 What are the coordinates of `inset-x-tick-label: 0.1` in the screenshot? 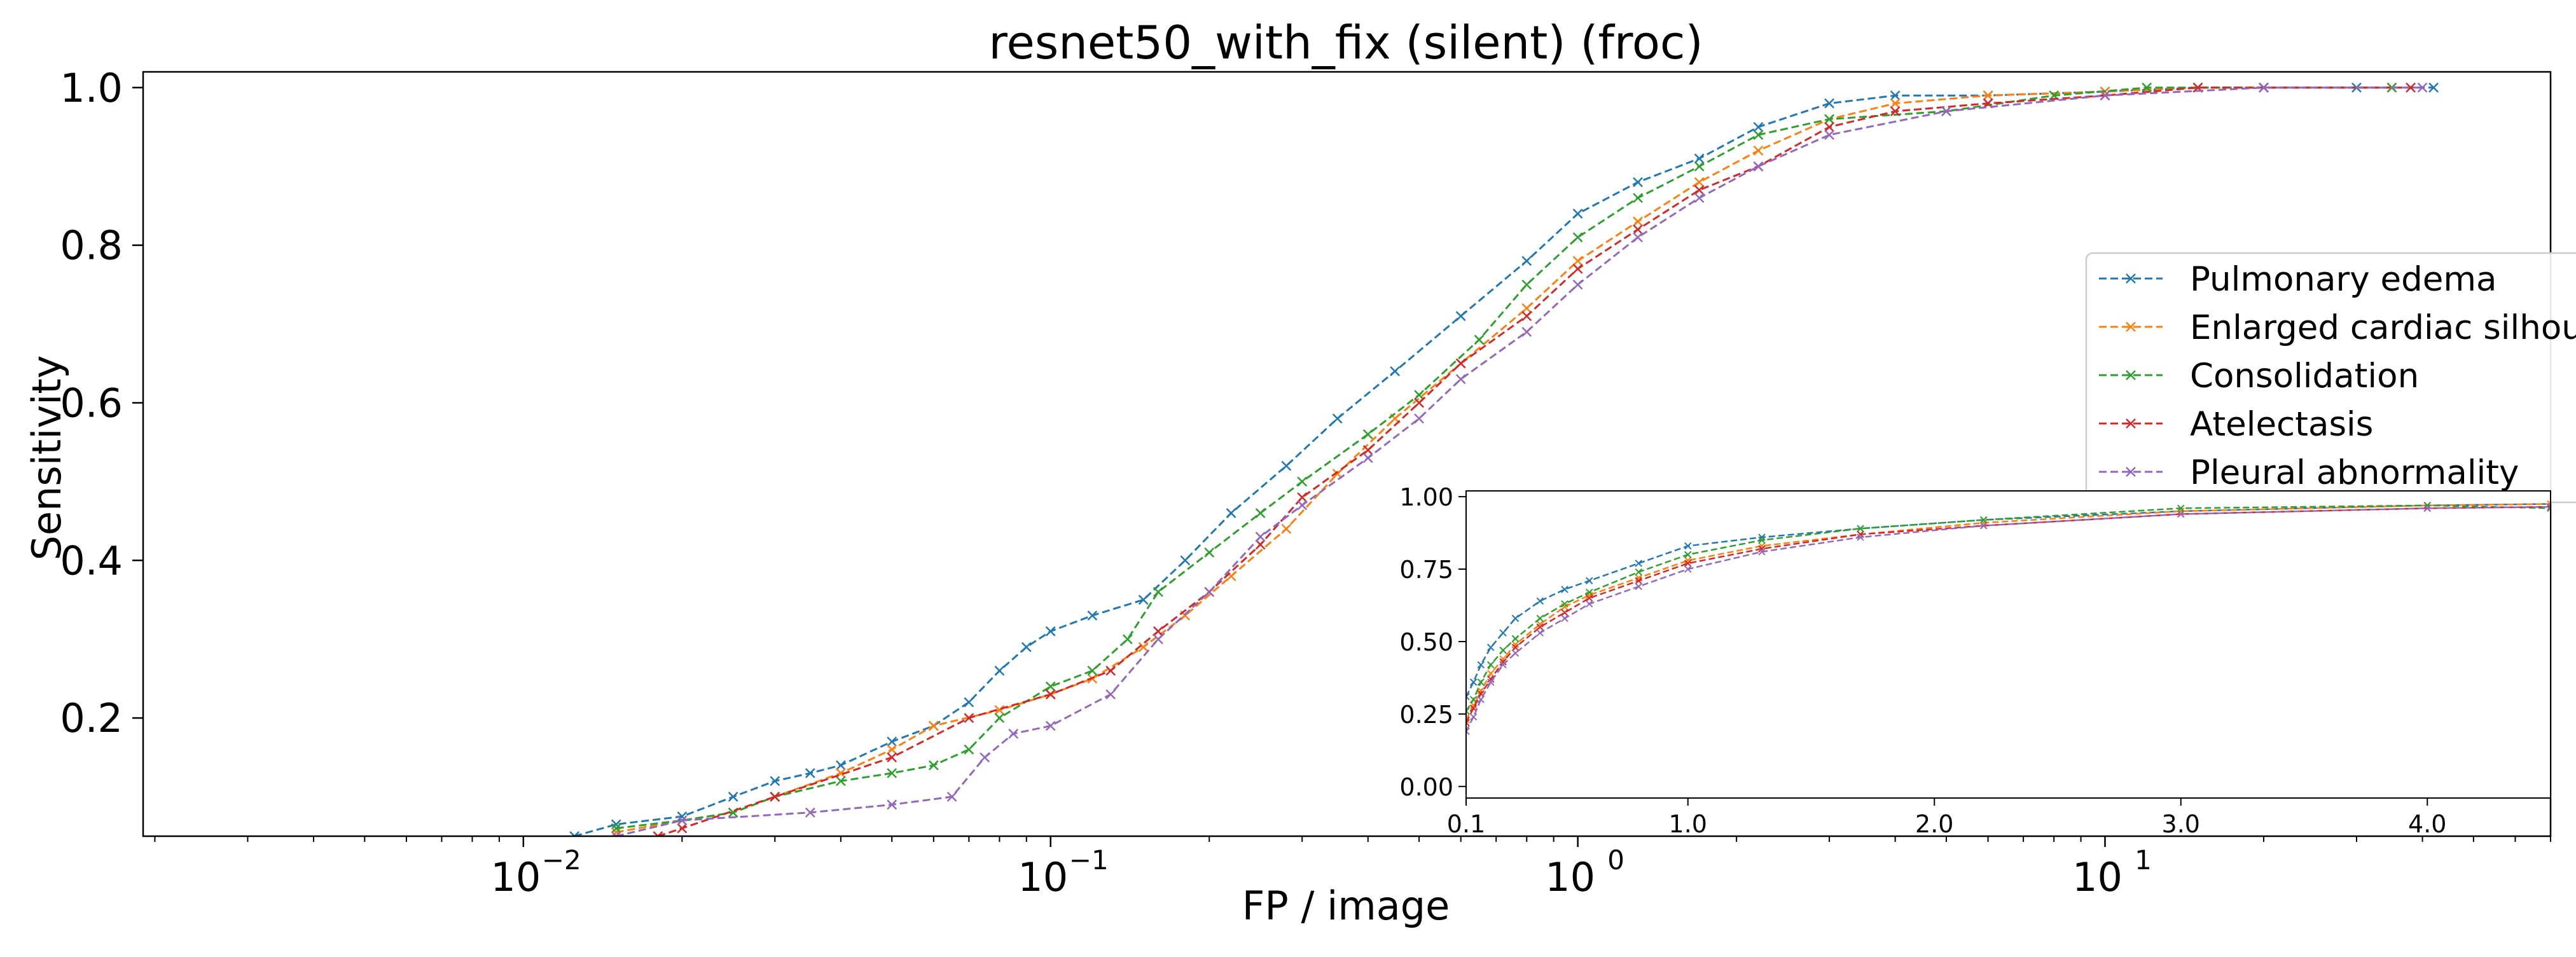 It's located at (1466, 824).